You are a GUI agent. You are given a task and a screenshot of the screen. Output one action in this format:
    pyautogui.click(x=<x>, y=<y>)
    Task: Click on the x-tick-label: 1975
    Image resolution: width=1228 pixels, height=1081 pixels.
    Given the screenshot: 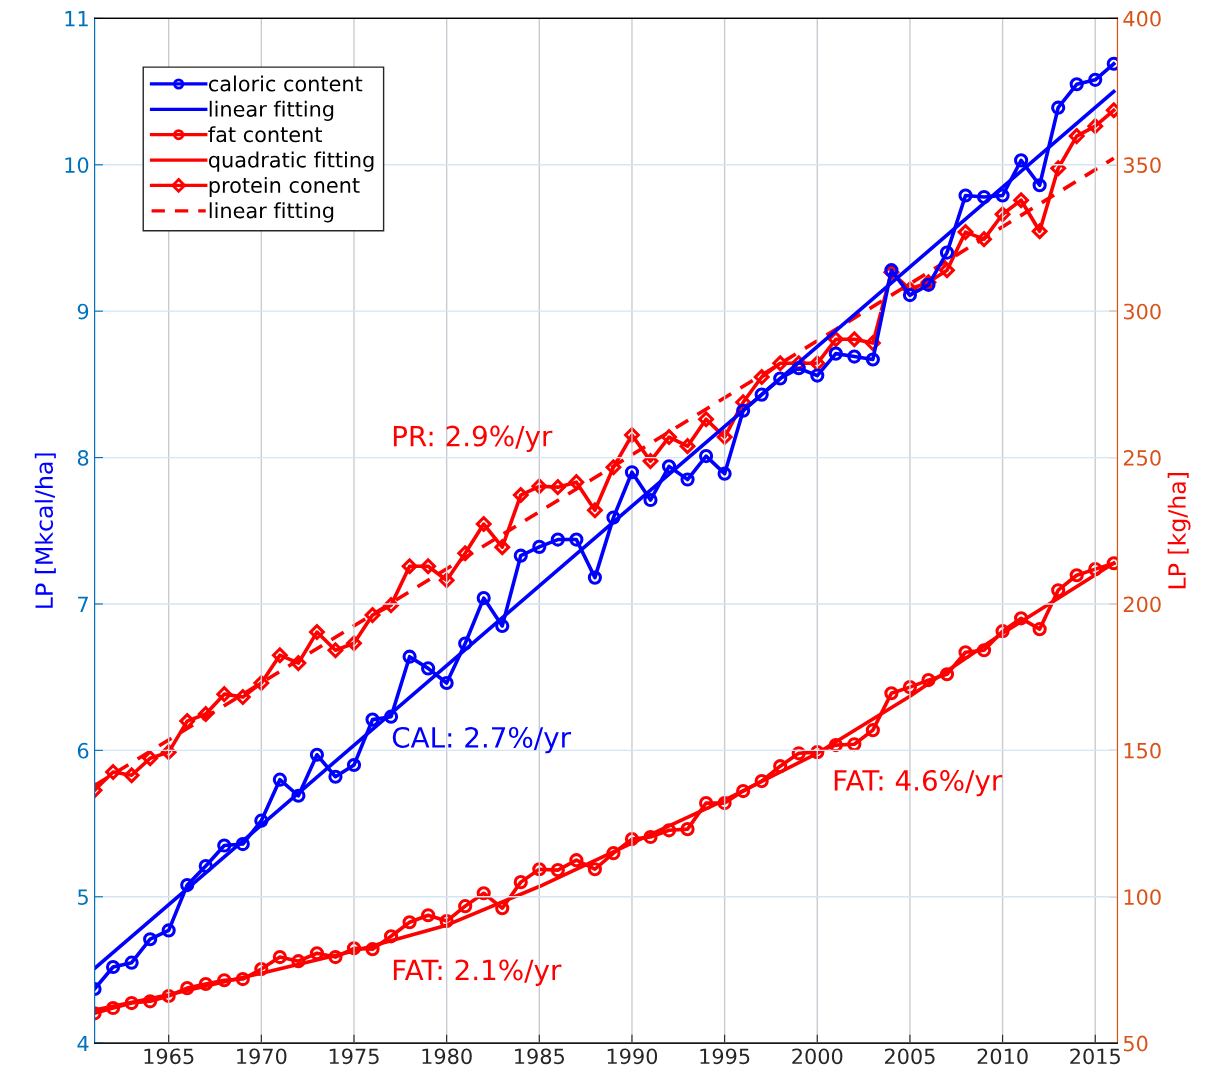 What is the action you would take?
    pyautogui.click(x=354, y=1056)
    